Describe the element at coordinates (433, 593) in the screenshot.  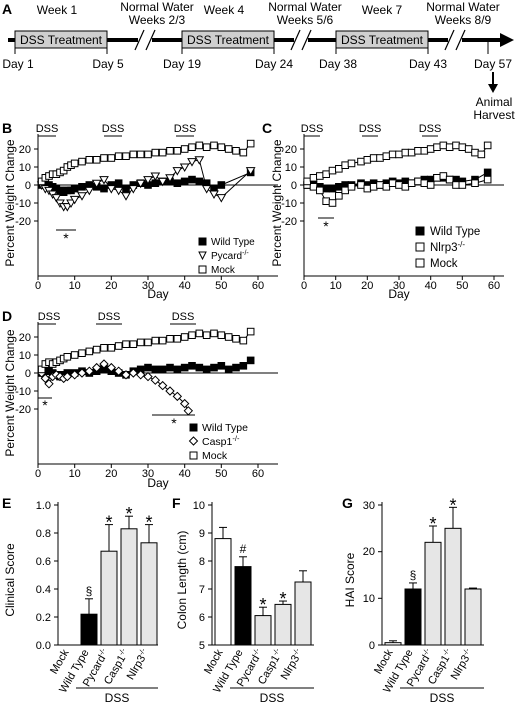
I see `bar-pycard` at that location.